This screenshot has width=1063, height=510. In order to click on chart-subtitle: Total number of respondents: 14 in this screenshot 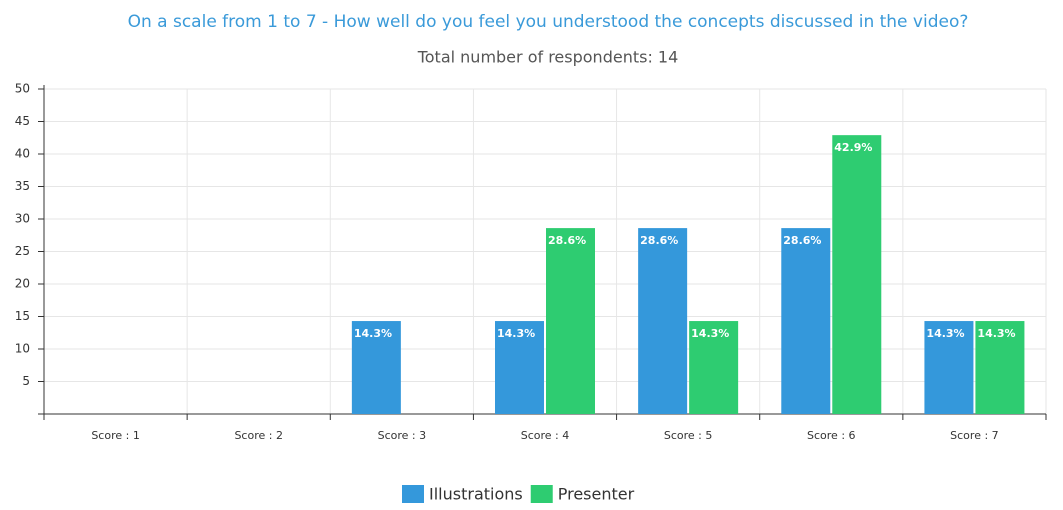, I will do `click(548, 57)`.